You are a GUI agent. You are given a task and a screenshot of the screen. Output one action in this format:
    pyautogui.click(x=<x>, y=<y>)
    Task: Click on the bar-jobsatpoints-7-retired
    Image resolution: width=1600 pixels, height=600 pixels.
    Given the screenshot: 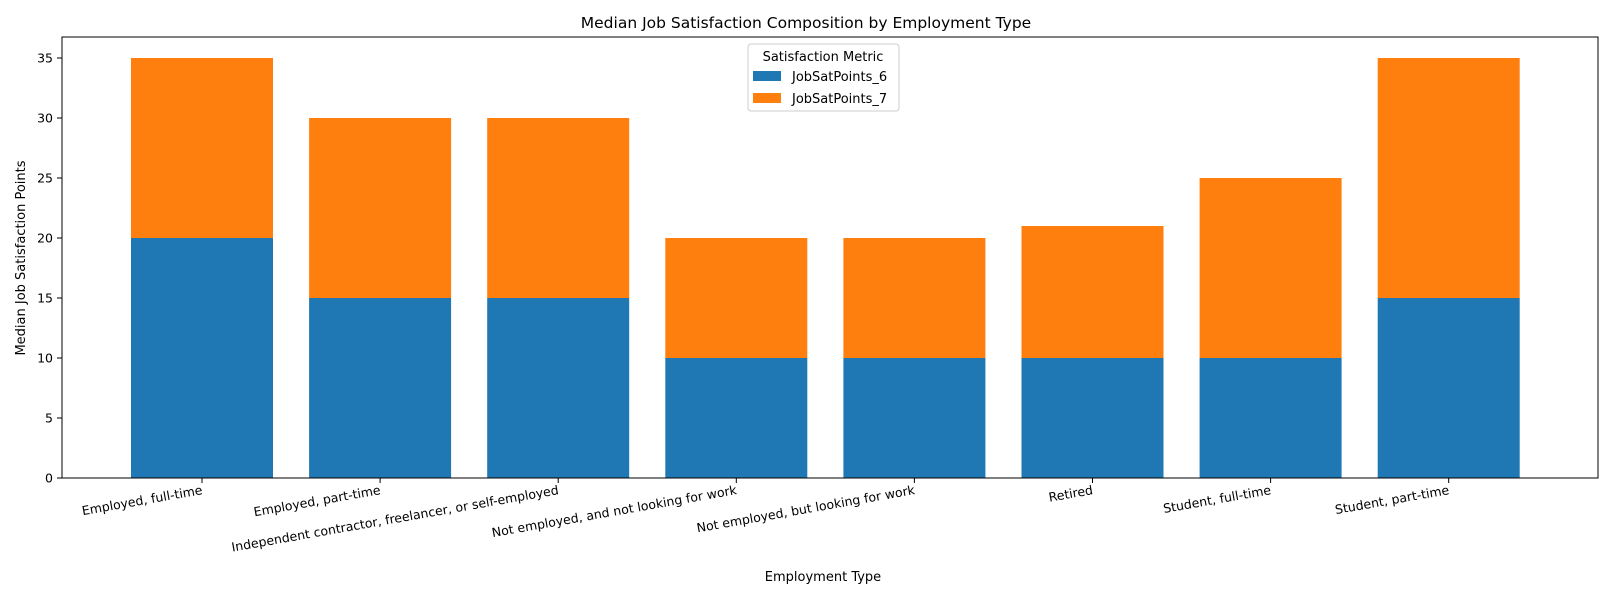 What is the action you would take?
    pyautogui.click(x=1092, y=292)
    